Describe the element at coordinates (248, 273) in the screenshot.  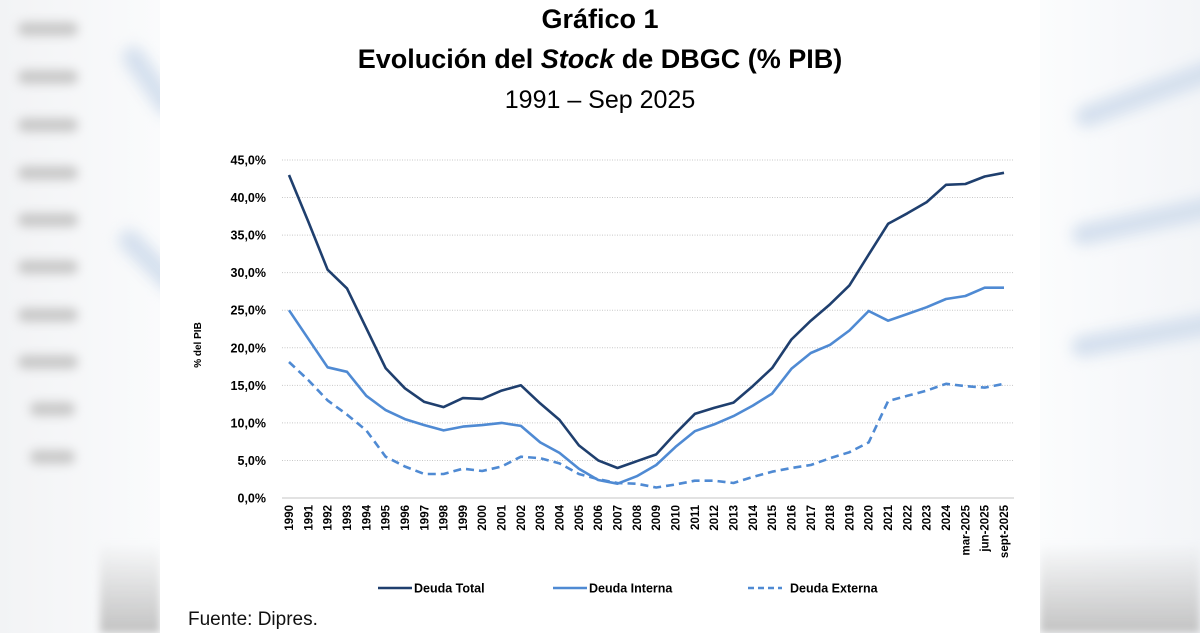
I see `y-tick-label: 30,0%` at that location.